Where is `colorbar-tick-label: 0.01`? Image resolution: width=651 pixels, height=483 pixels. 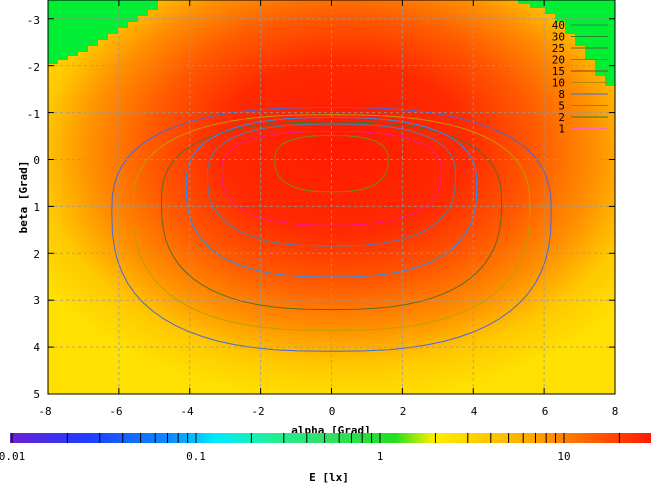 colorbar-tick-label: 0.01 is located at coordinates (12, 456).